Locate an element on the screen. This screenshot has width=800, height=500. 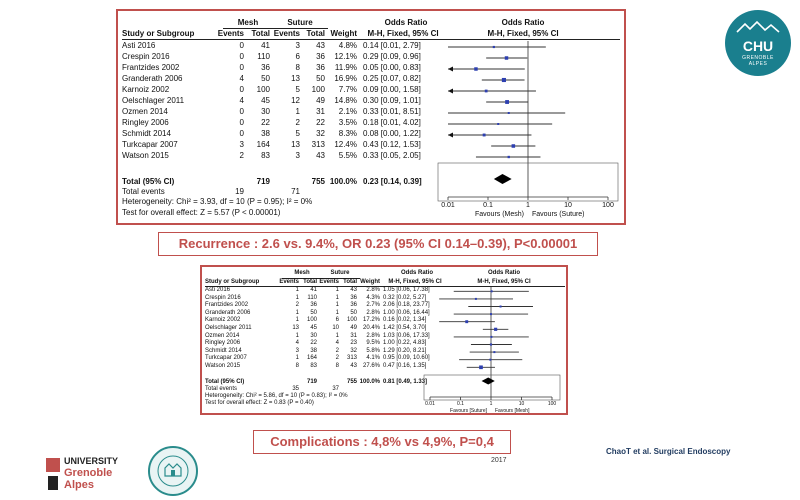
row-odds-ratio-ci: 2.06 [0.18, 23.77] is located at coordinates (406, 305).